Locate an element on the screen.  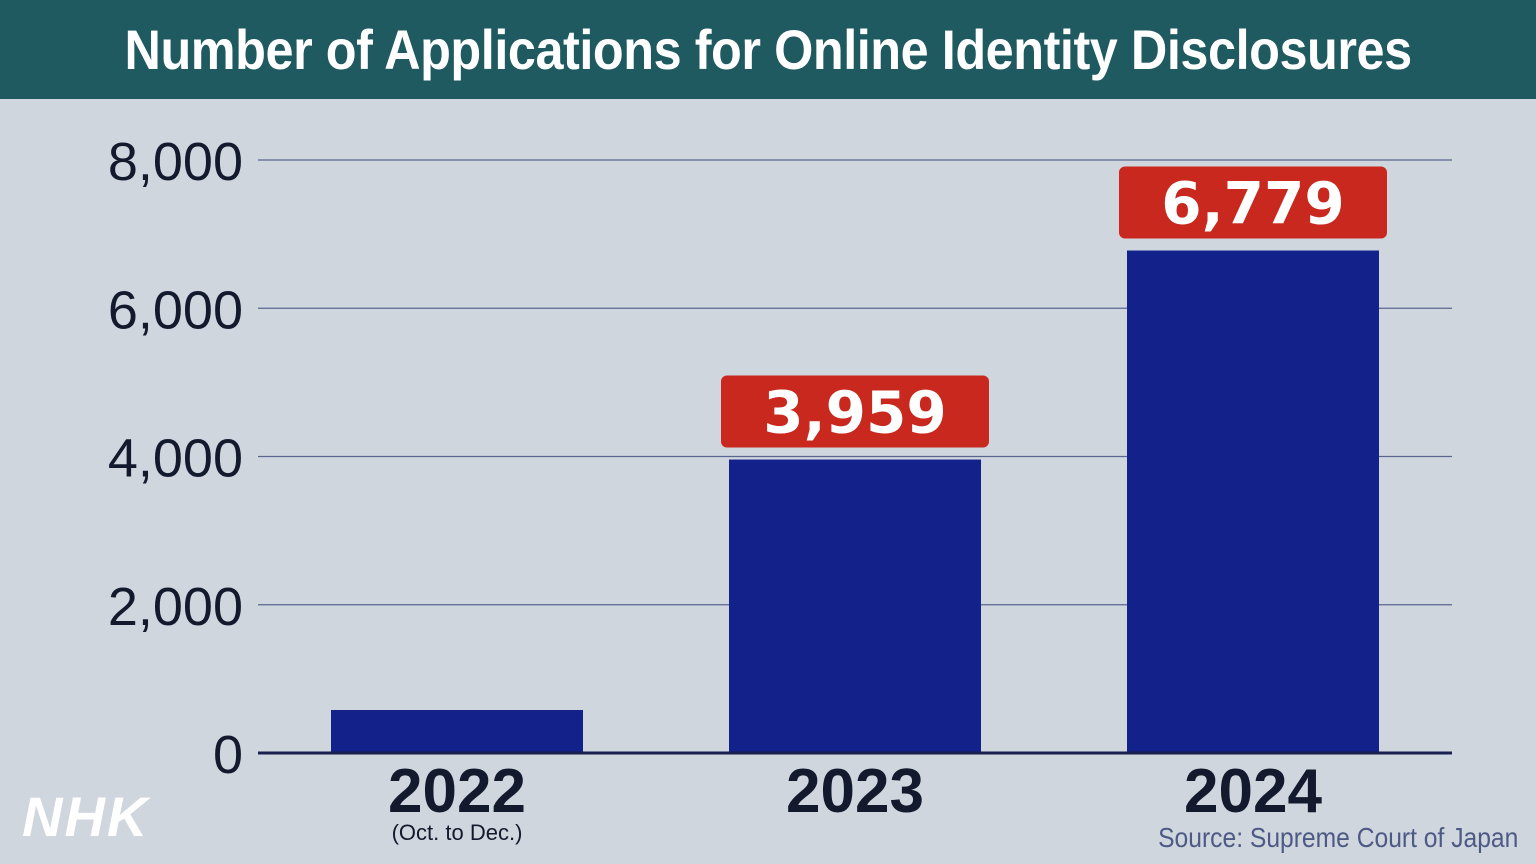
data-label: 3,959 is located at coordinates (854, 413).